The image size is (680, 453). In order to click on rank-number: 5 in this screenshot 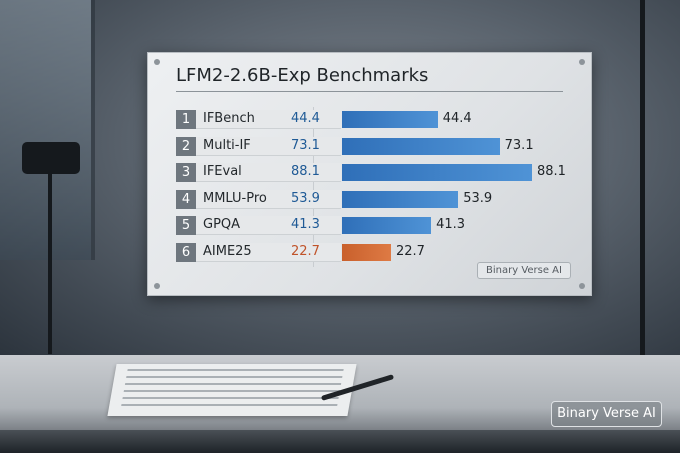, I will do `click(186, 225)`.